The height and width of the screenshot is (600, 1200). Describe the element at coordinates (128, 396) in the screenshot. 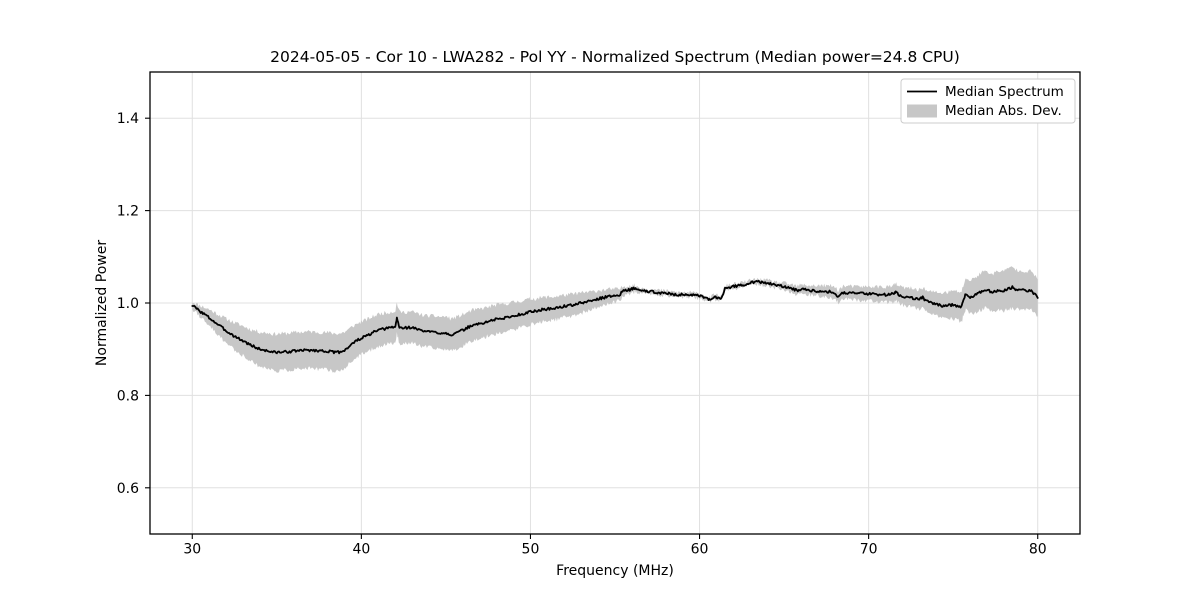

I see `y-tick-label-0.8: 0.8` at that location.